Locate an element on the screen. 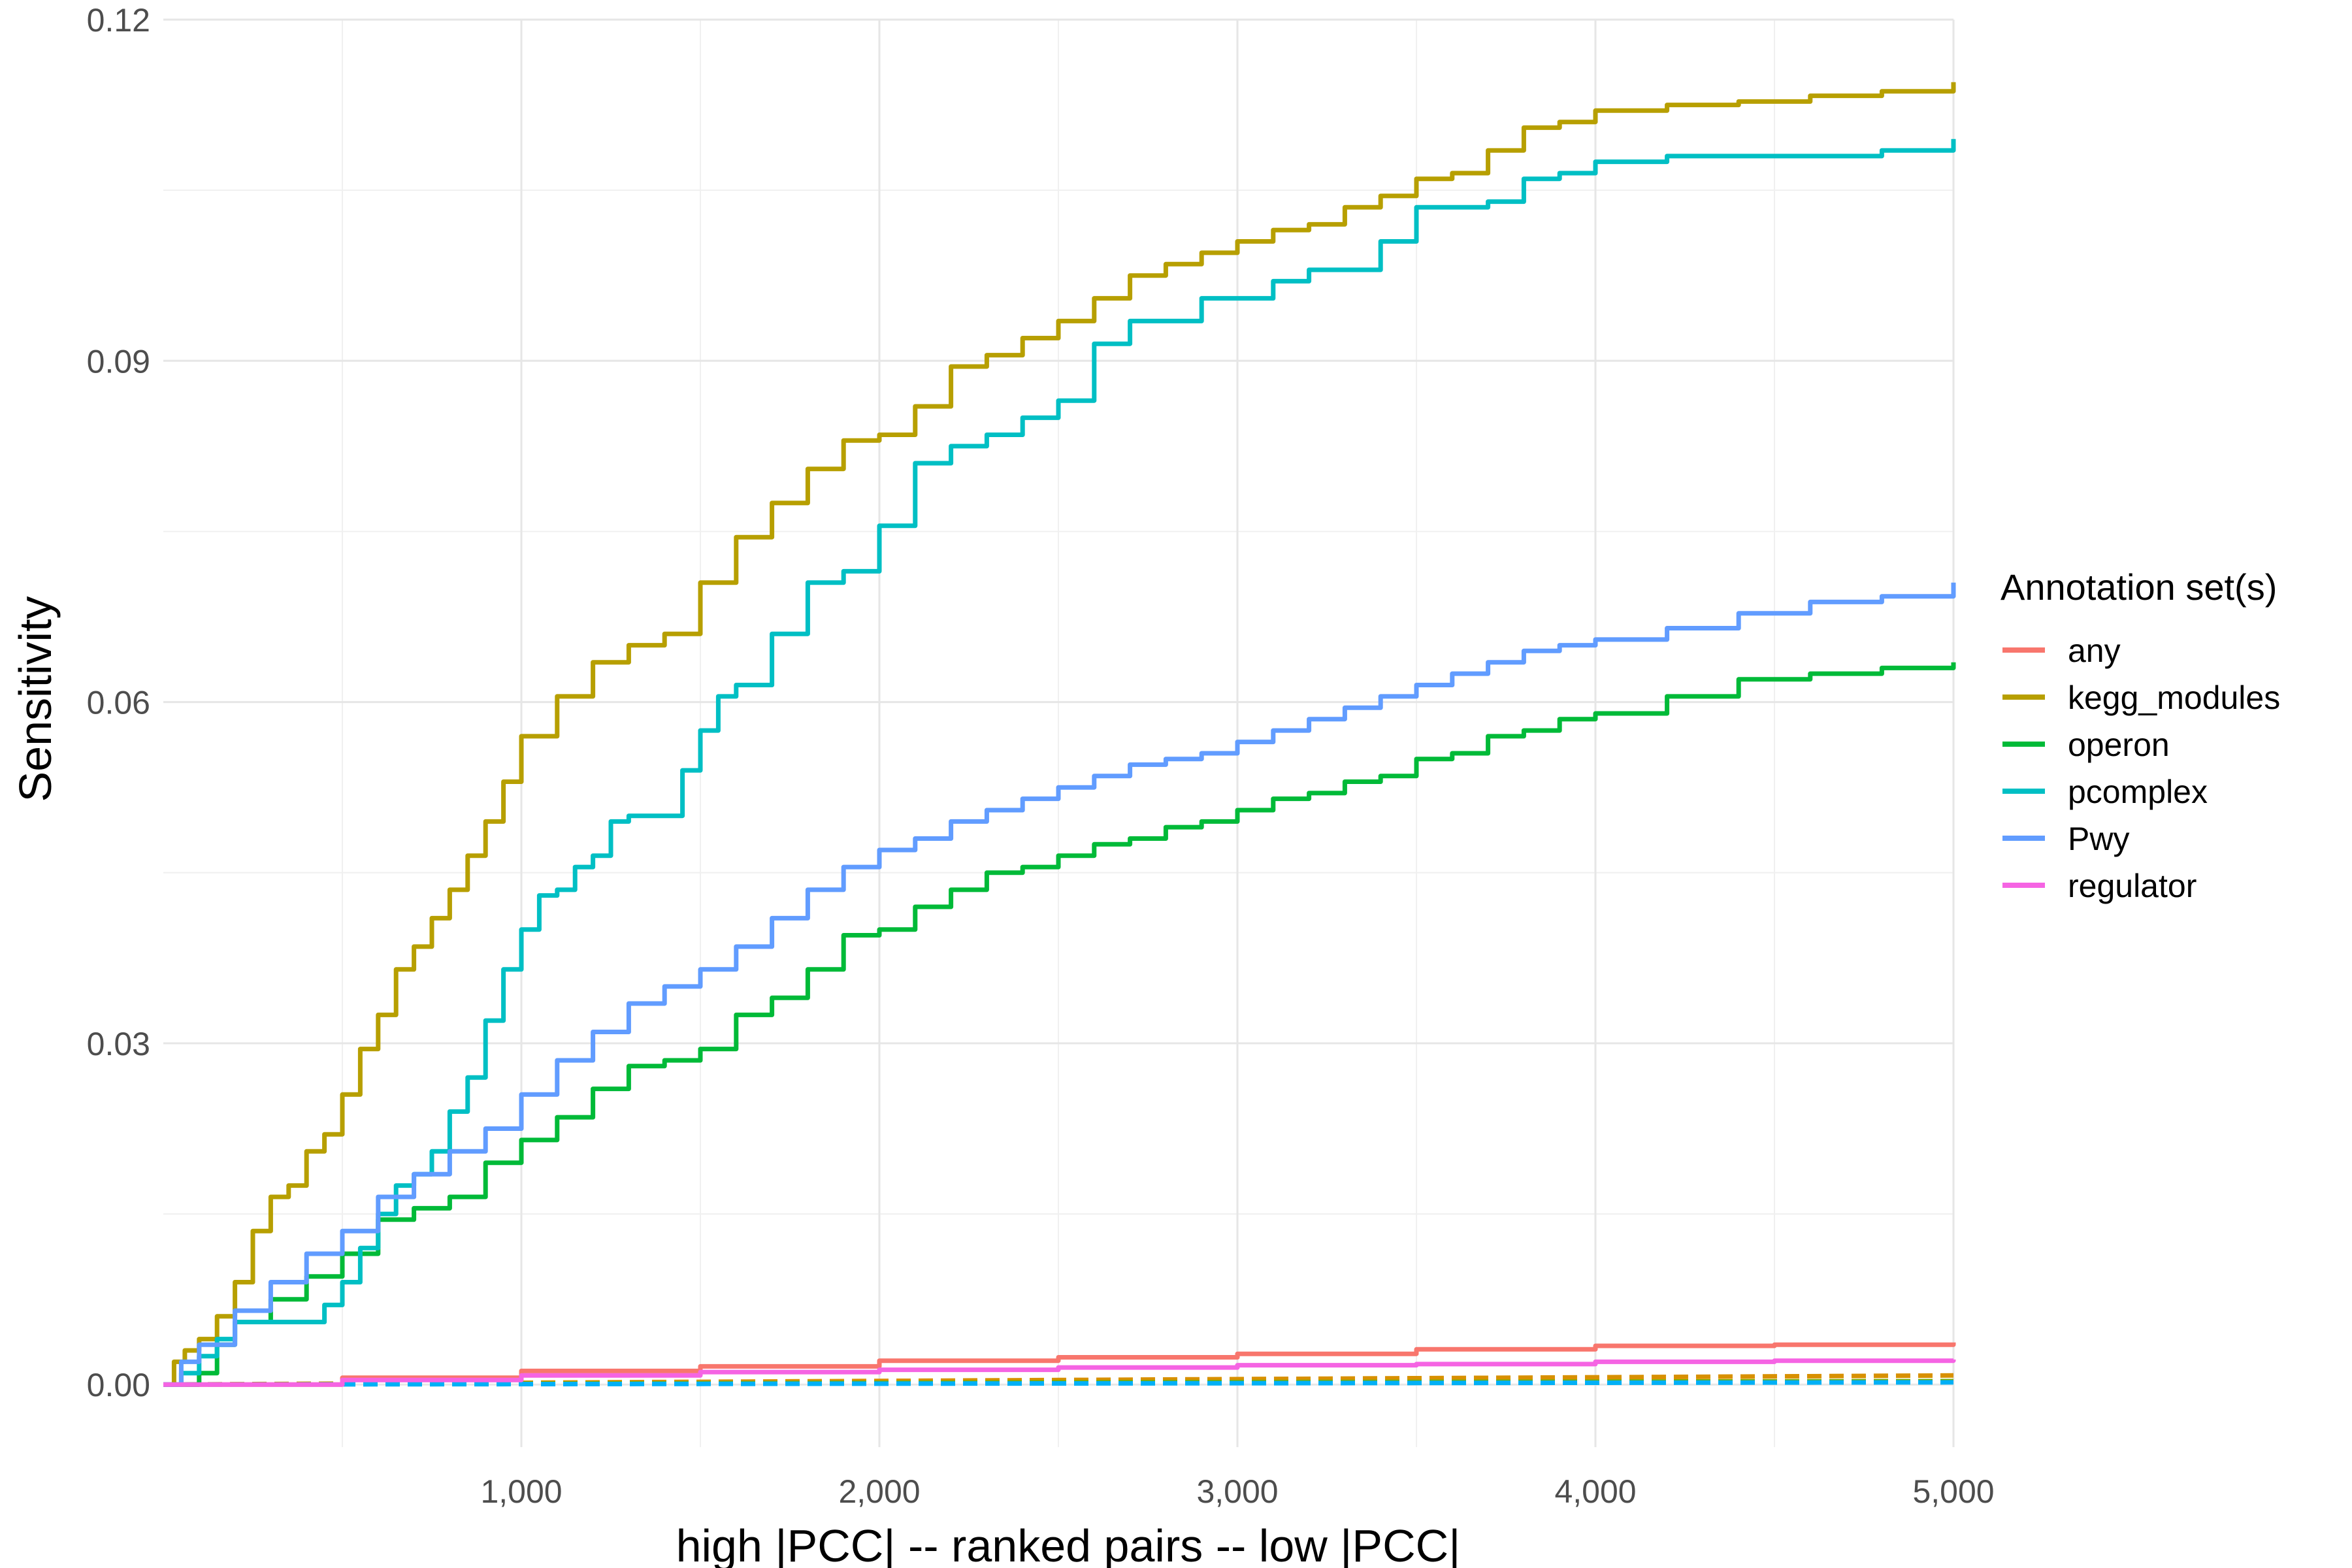  legend-label: kegg_modules is located at coordinates (2174, 697).